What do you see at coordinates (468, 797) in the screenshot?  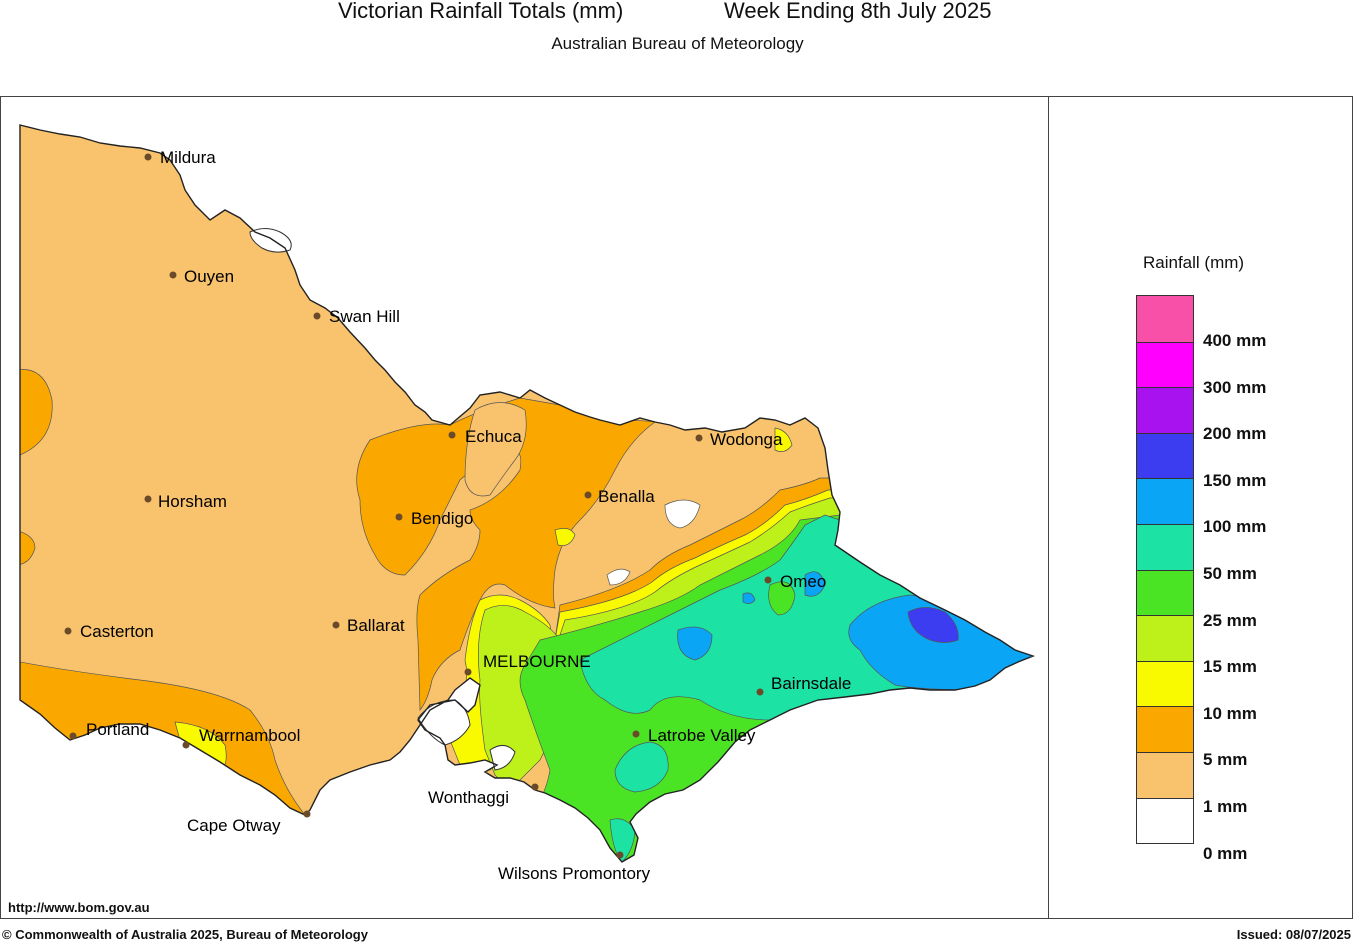 I see `town-label: Wonthaggi` at bounding box center [468, 797].